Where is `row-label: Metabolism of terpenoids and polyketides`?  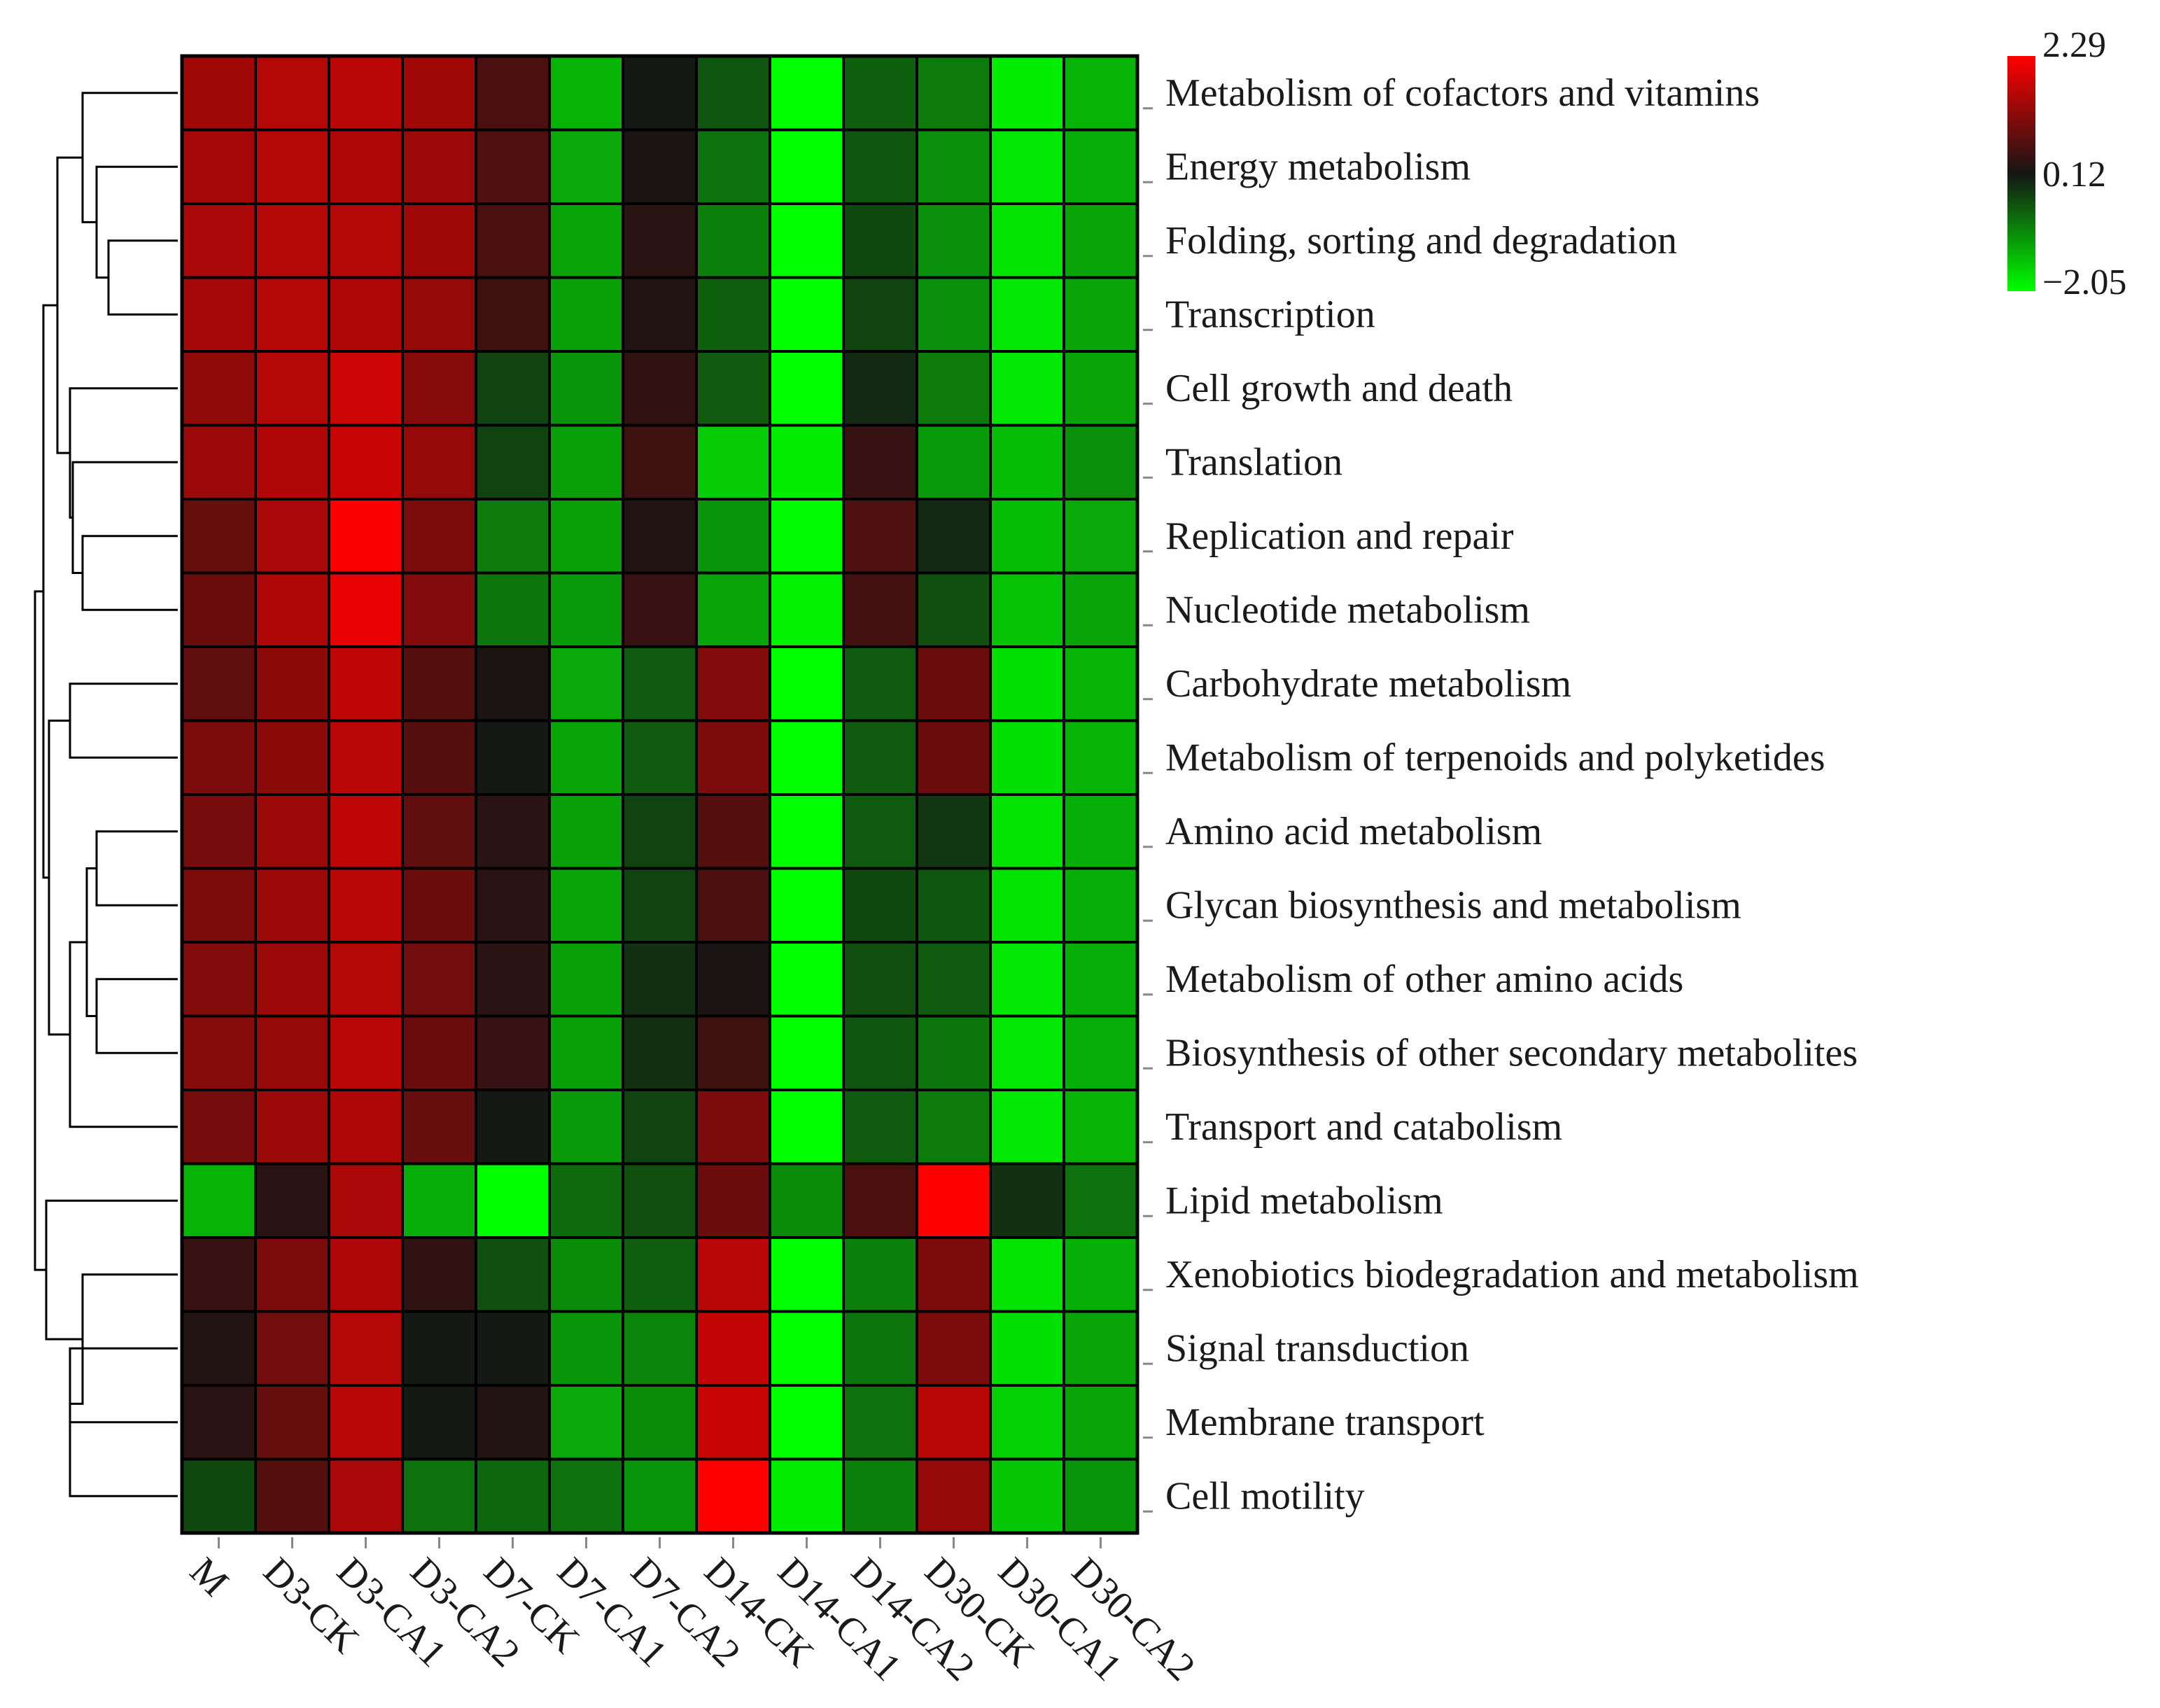
row-label: Metabolism of terpenoids and polyketides is located at coordinates (1495, 757).